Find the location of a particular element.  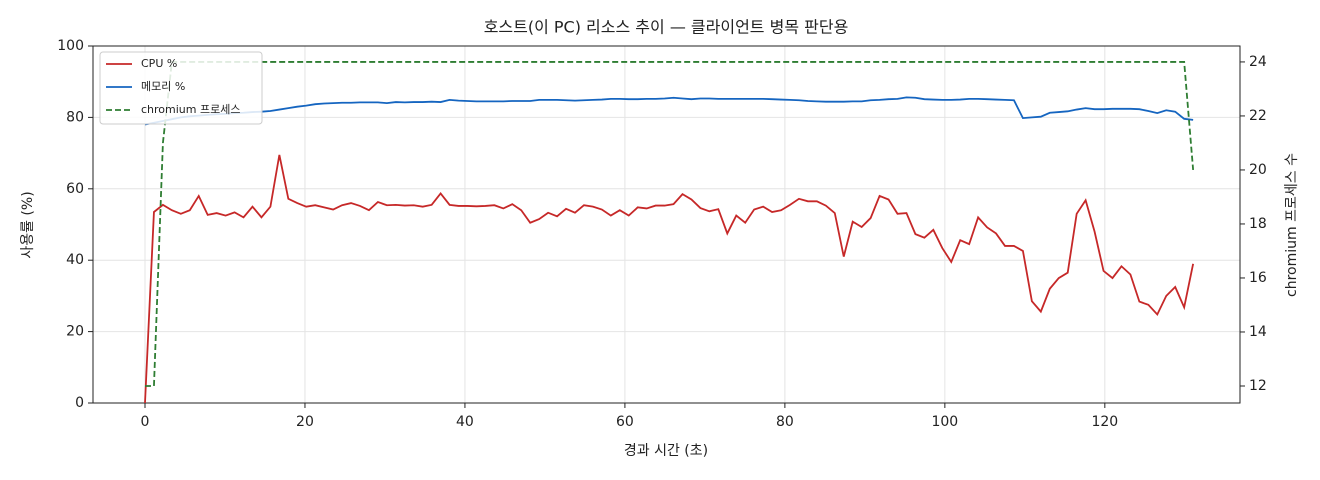

y-axis-label: 사용률 (%) is located at coordinates (28, 224).